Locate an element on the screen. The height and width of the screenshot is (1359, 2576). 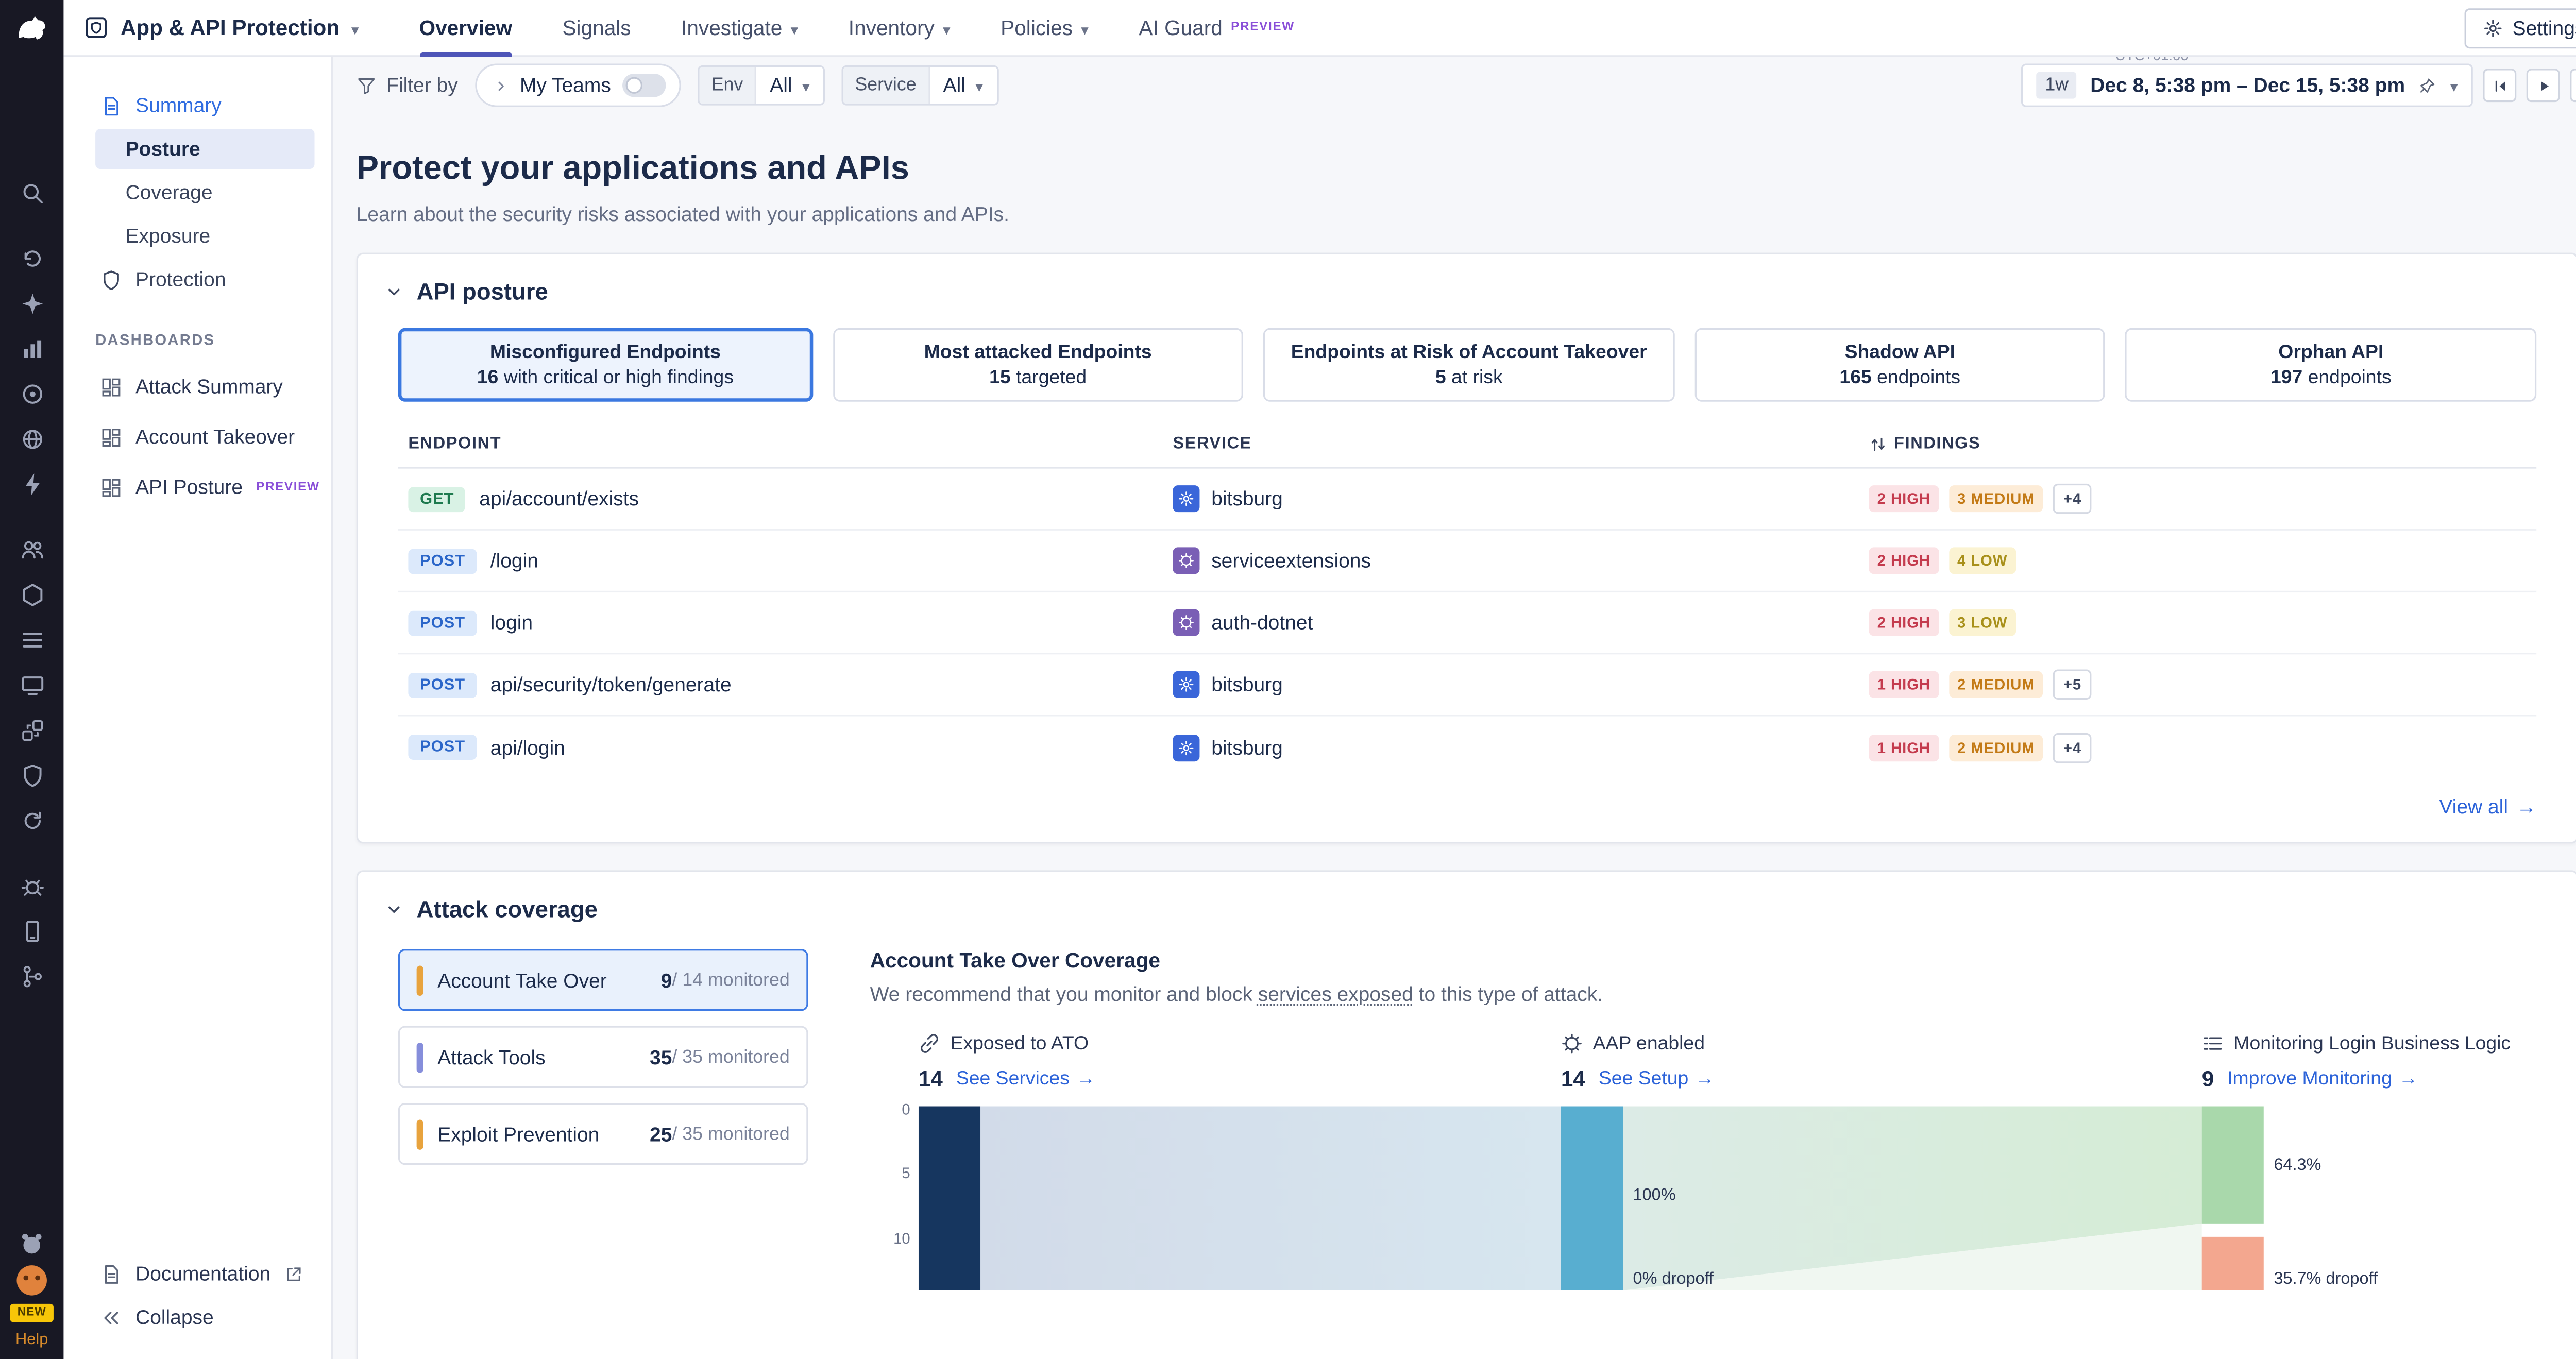
endpoint-path: api/account/exists is located at coordinates (559, 499).